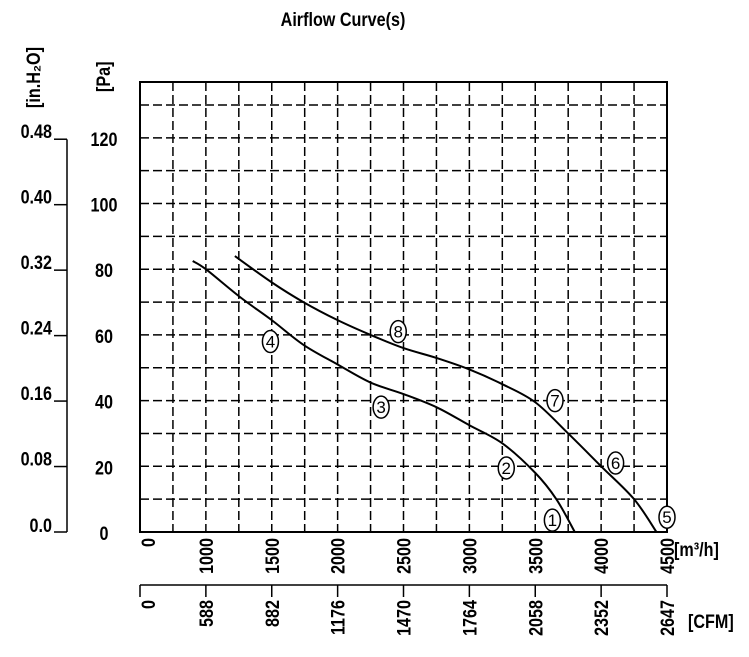  Describe the element at coordinates (41, 526) in the screenshot. I see `y-tick-label-inh2o: 0.0` at that location.